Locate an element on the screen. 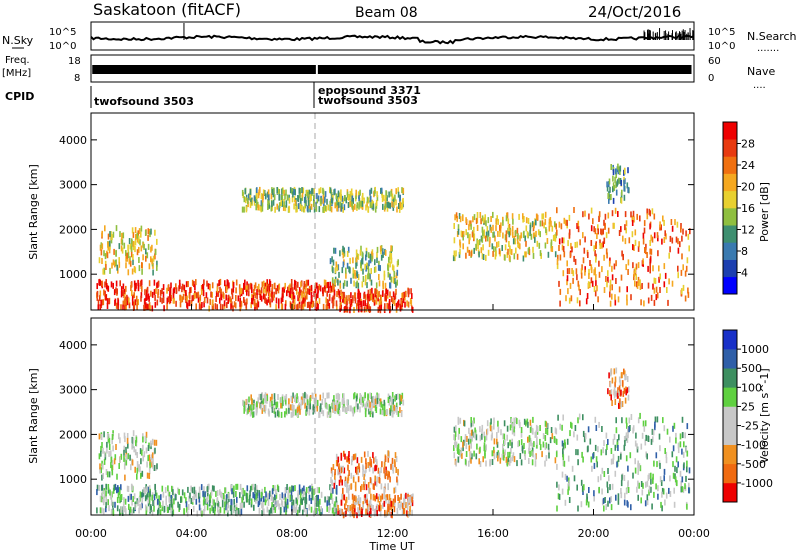 The width and height of the screenshot is (800, 554). colorbar-swatch is located at coordinates (730, 492).